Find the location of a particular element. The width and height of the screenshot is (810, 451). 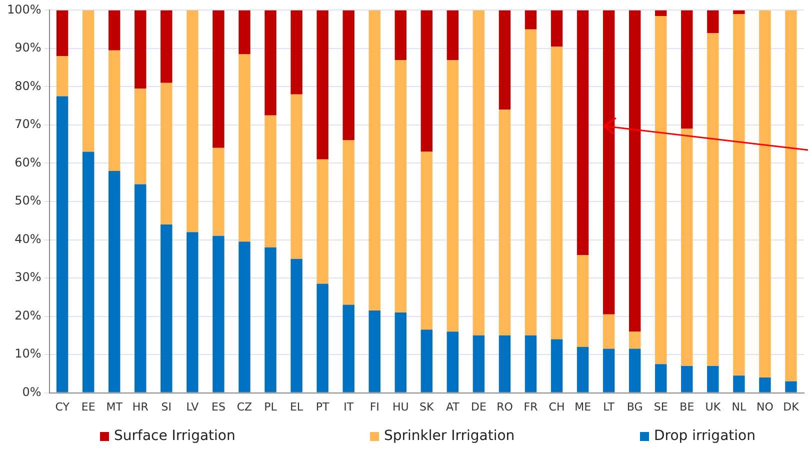

x-tick-label: SE is located at coordinates (661, 407).